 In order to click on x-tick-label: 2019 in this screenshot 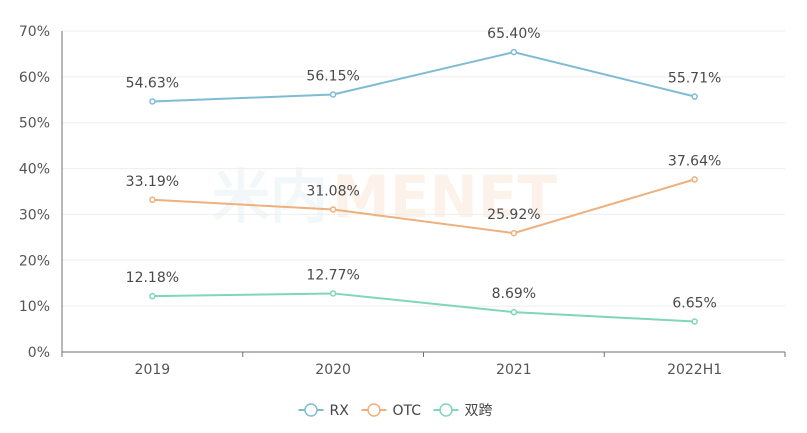, I will do `click(153, 370)`.